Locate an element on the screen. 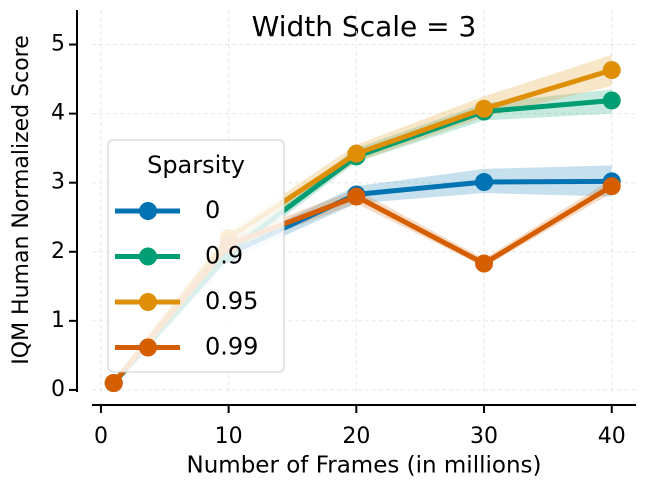 The height and width of the screenshot is (496, 647). y-tick-label: 3 is located at coordinates (58, 182).